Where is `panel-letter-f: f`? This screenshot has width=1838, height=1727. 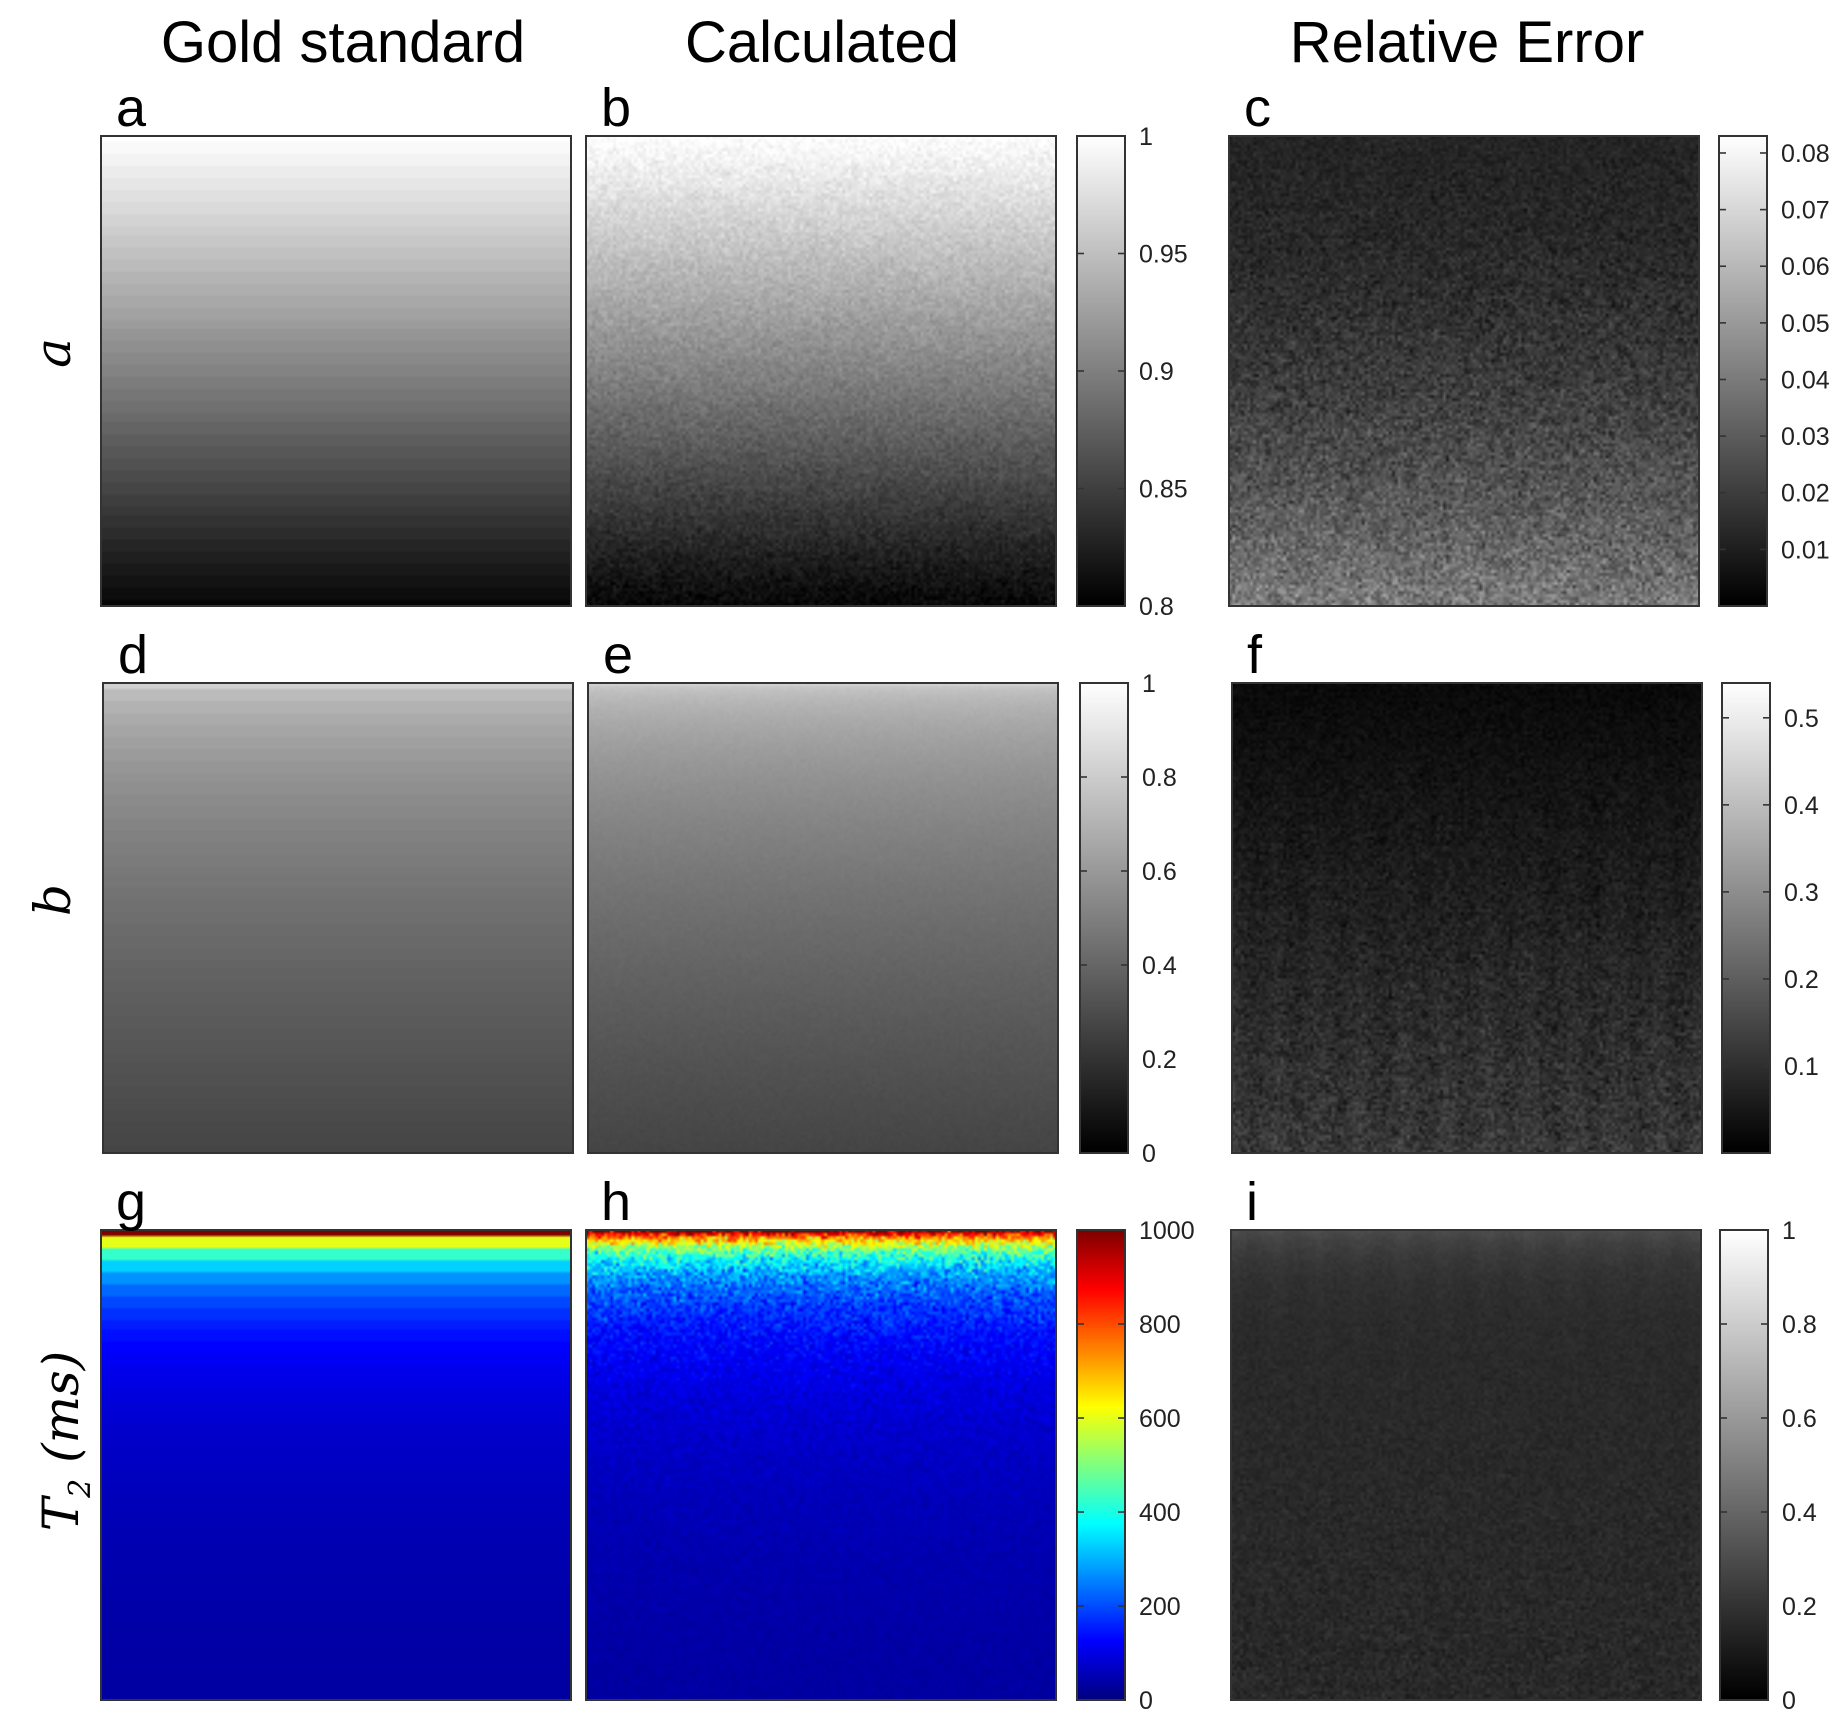 panel-letter-f: f is located at coordinates (1255, 655).